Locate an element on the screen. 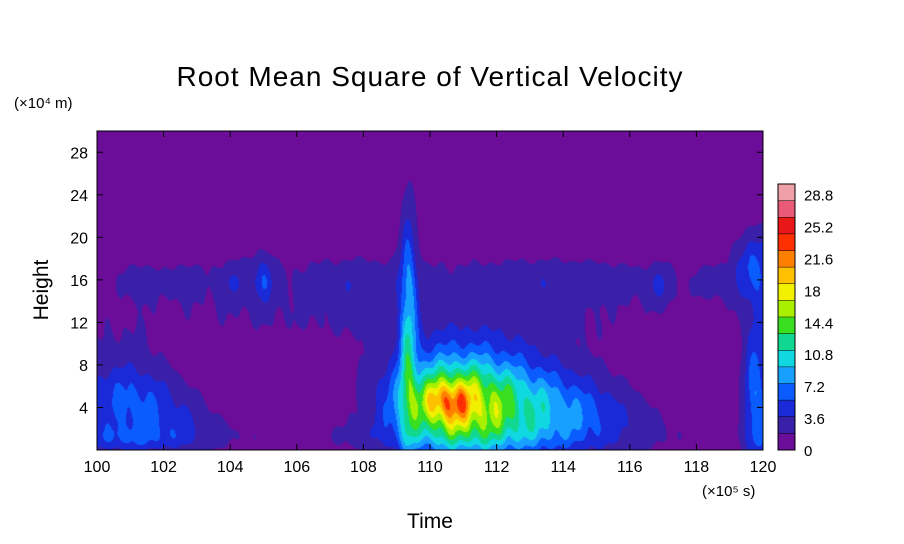 This screenshot has height=544, width=904. x-tick-label: 112 is located at coordinates (497, 467).